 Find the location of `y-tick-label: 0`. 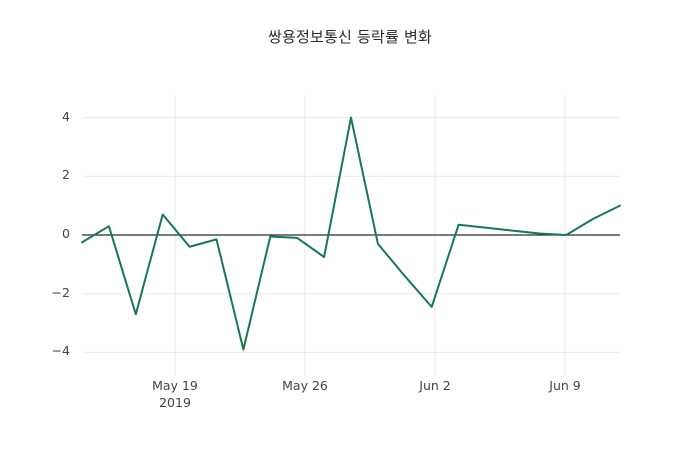

y-tick-label: 0 is located at coordinates (66, 233).